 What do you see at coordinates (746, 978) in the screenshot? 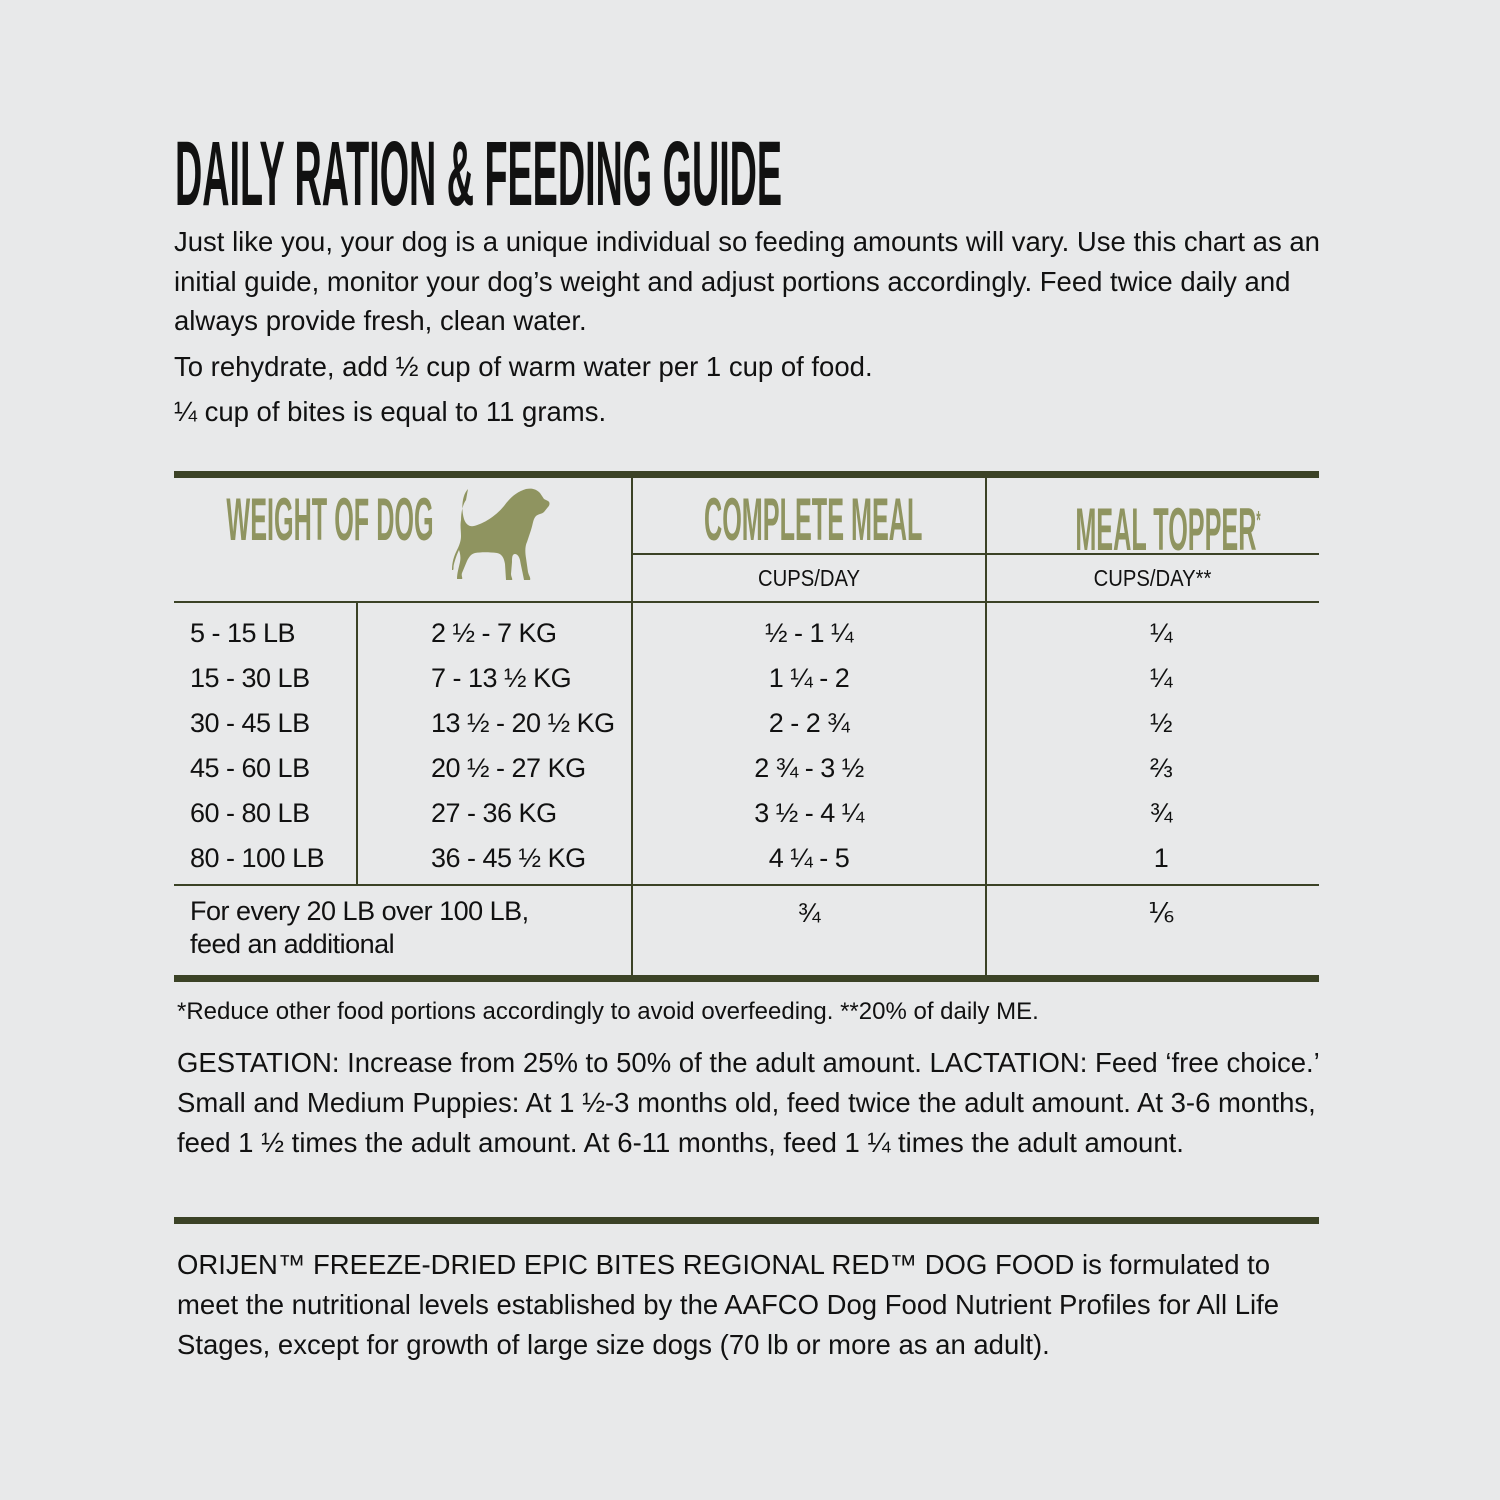
I see `table-bottom-rule` at bounding box center [746, 978].